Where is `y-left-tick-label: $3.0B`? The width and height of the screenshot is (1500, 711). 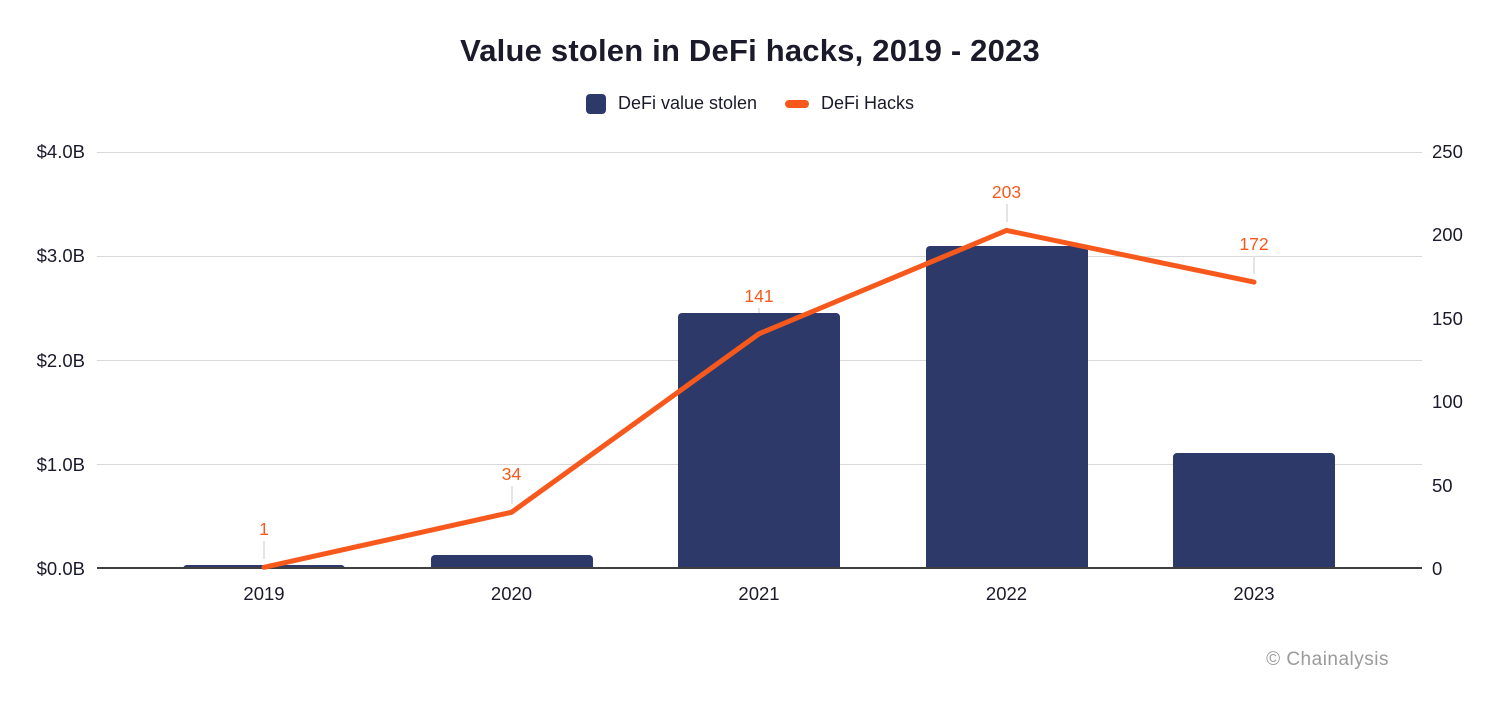
y-left-tick-label: $3.0B is located at coordinates (60, 256).